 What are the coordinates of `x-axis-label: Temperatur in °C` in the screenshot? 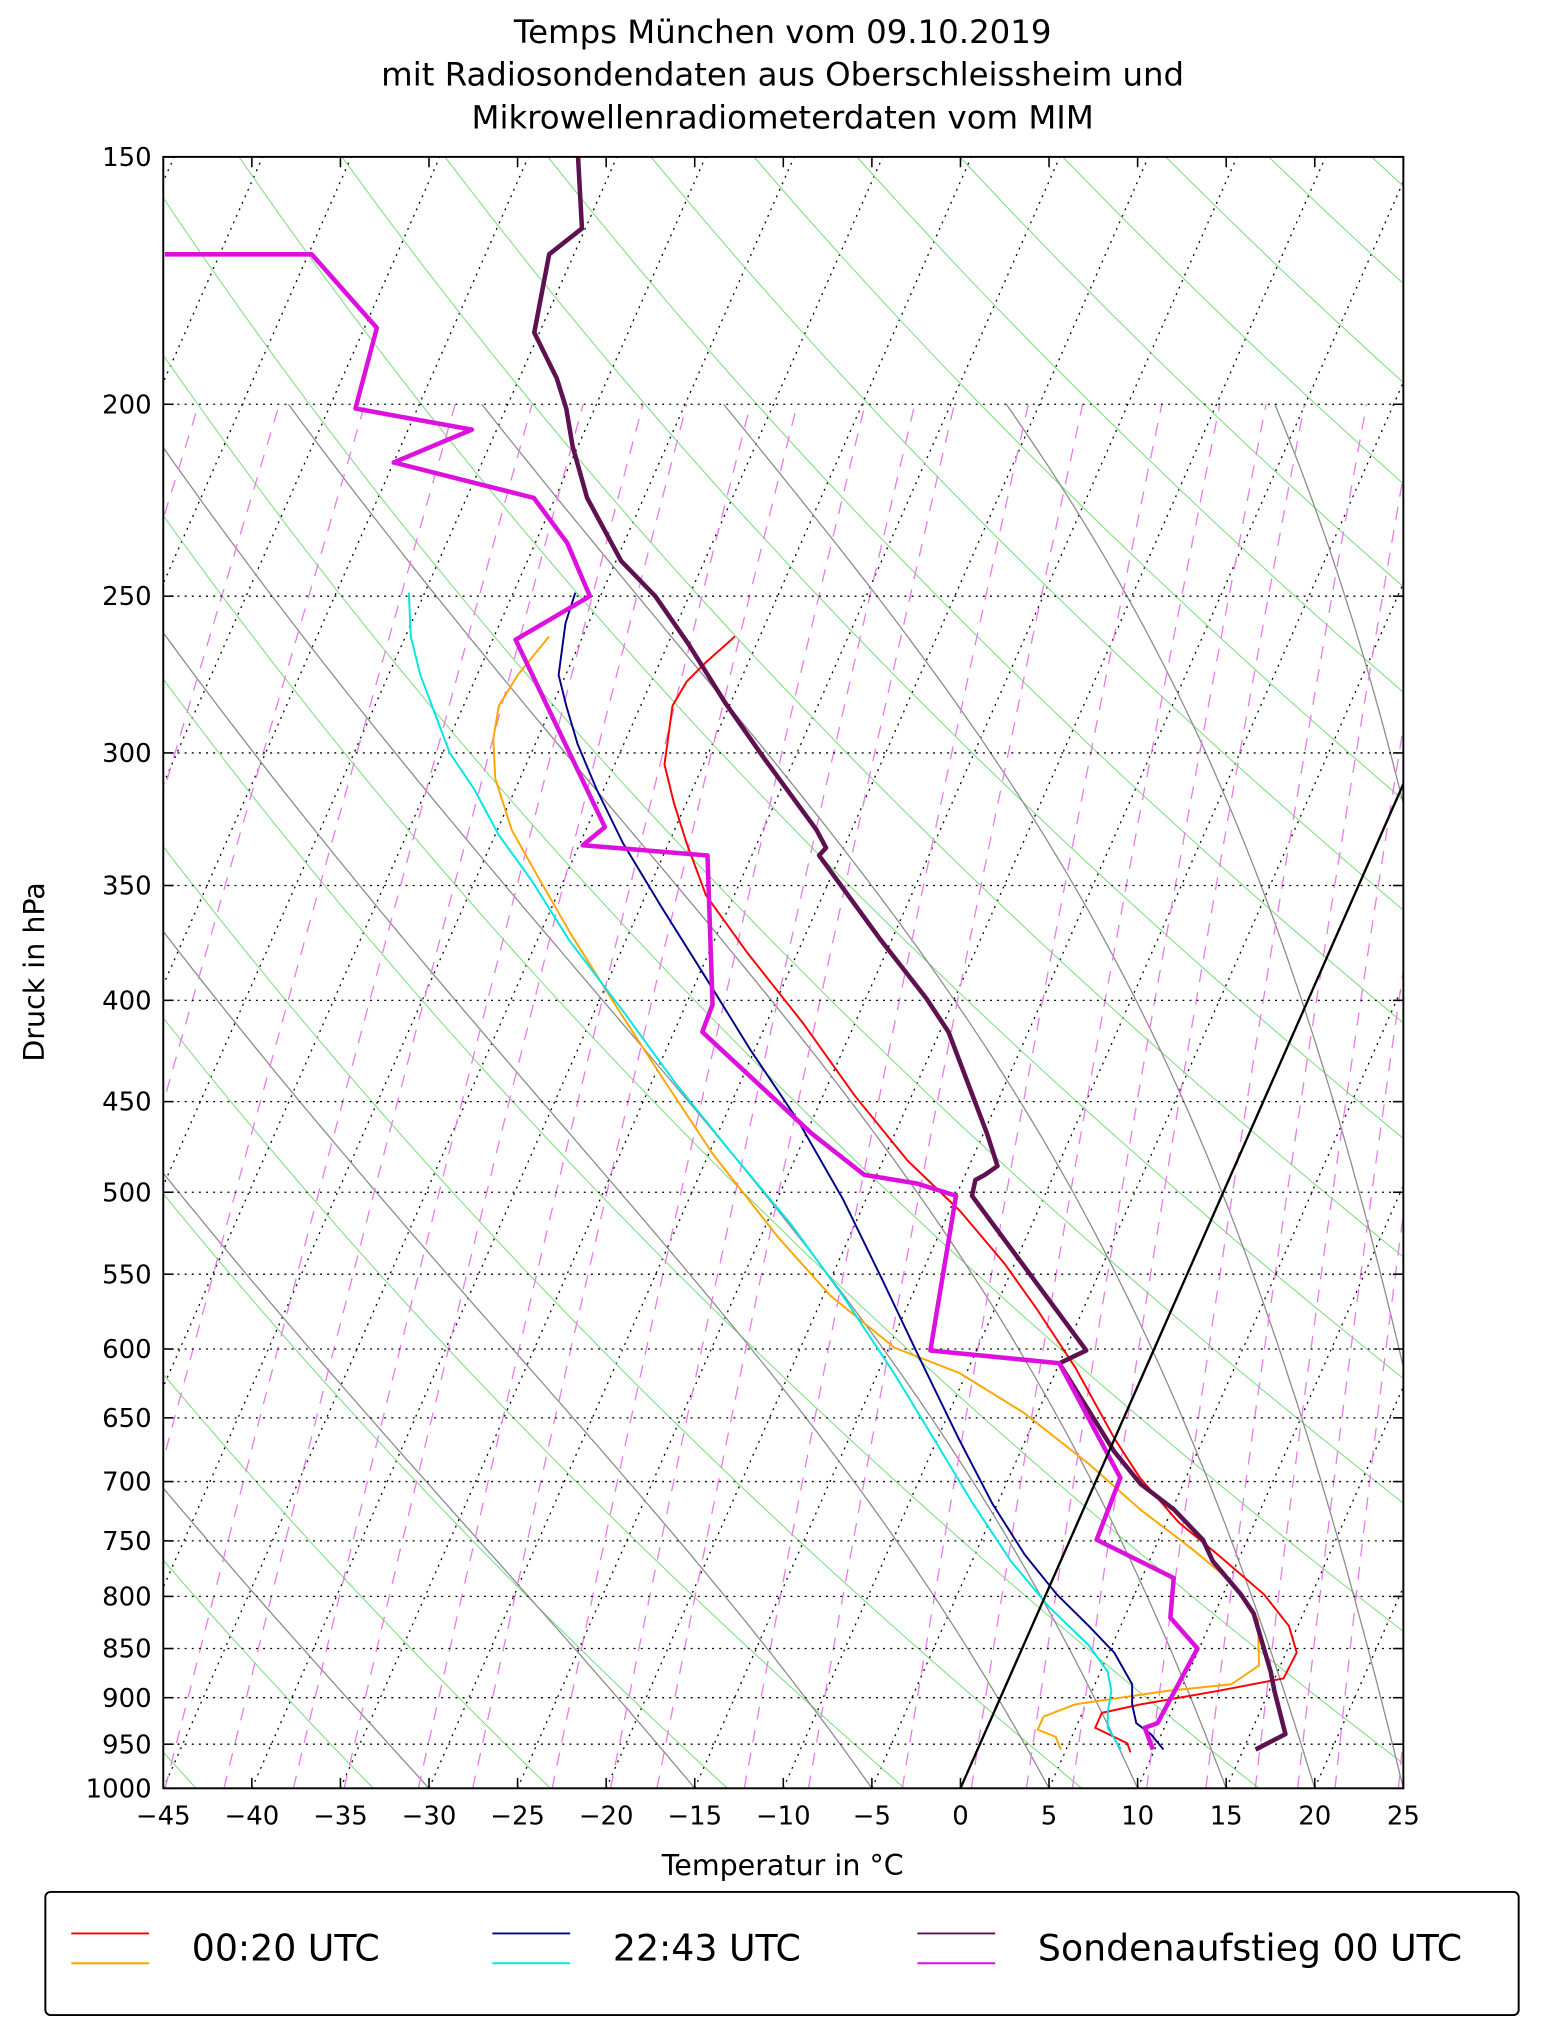 It's located at (782, 1865).